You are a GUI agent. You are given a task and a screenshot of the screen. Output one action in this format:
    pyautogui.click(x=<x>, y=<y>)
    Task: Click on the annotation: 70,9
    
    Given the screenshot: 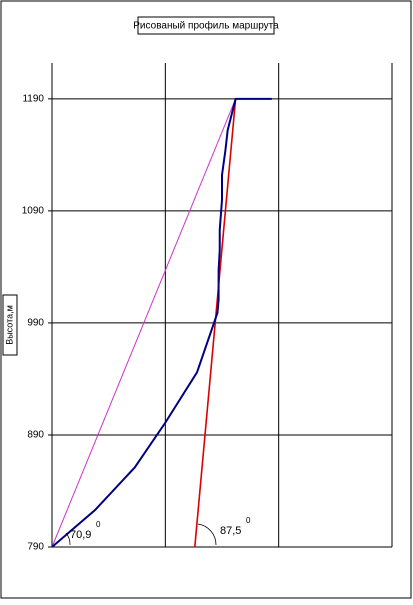 What is the action you would take?
    pyautogui.click(x=80, y=535)
    